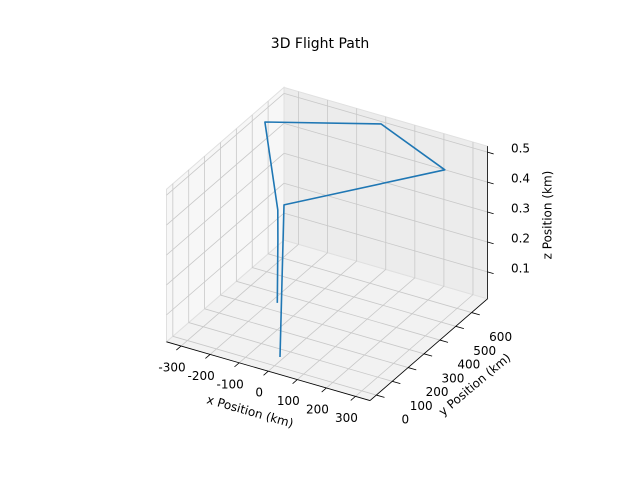  What do you see at coordinates (437, 392) in the screenshot?
I see `y-tick-label: 200` at bounding box center [437, 392].